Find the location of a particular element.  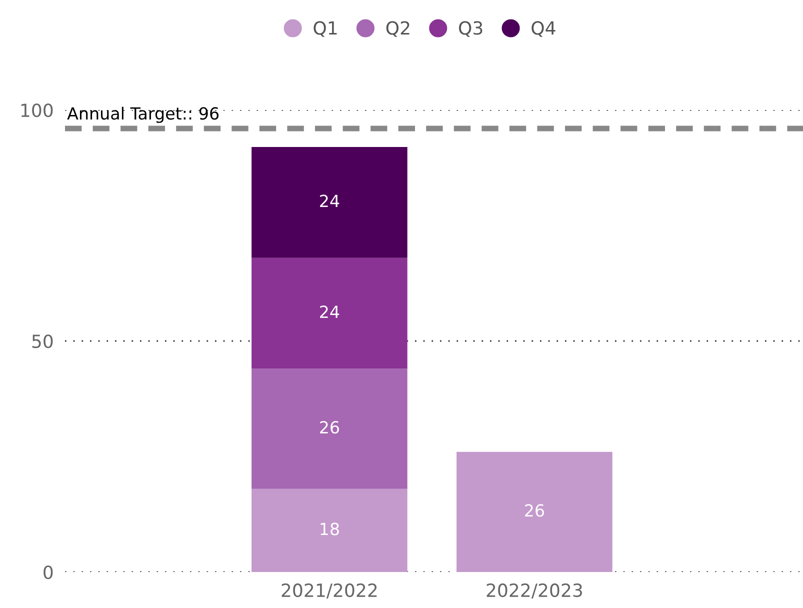

legend-label: Q2 is located at coordinates (398, 29).